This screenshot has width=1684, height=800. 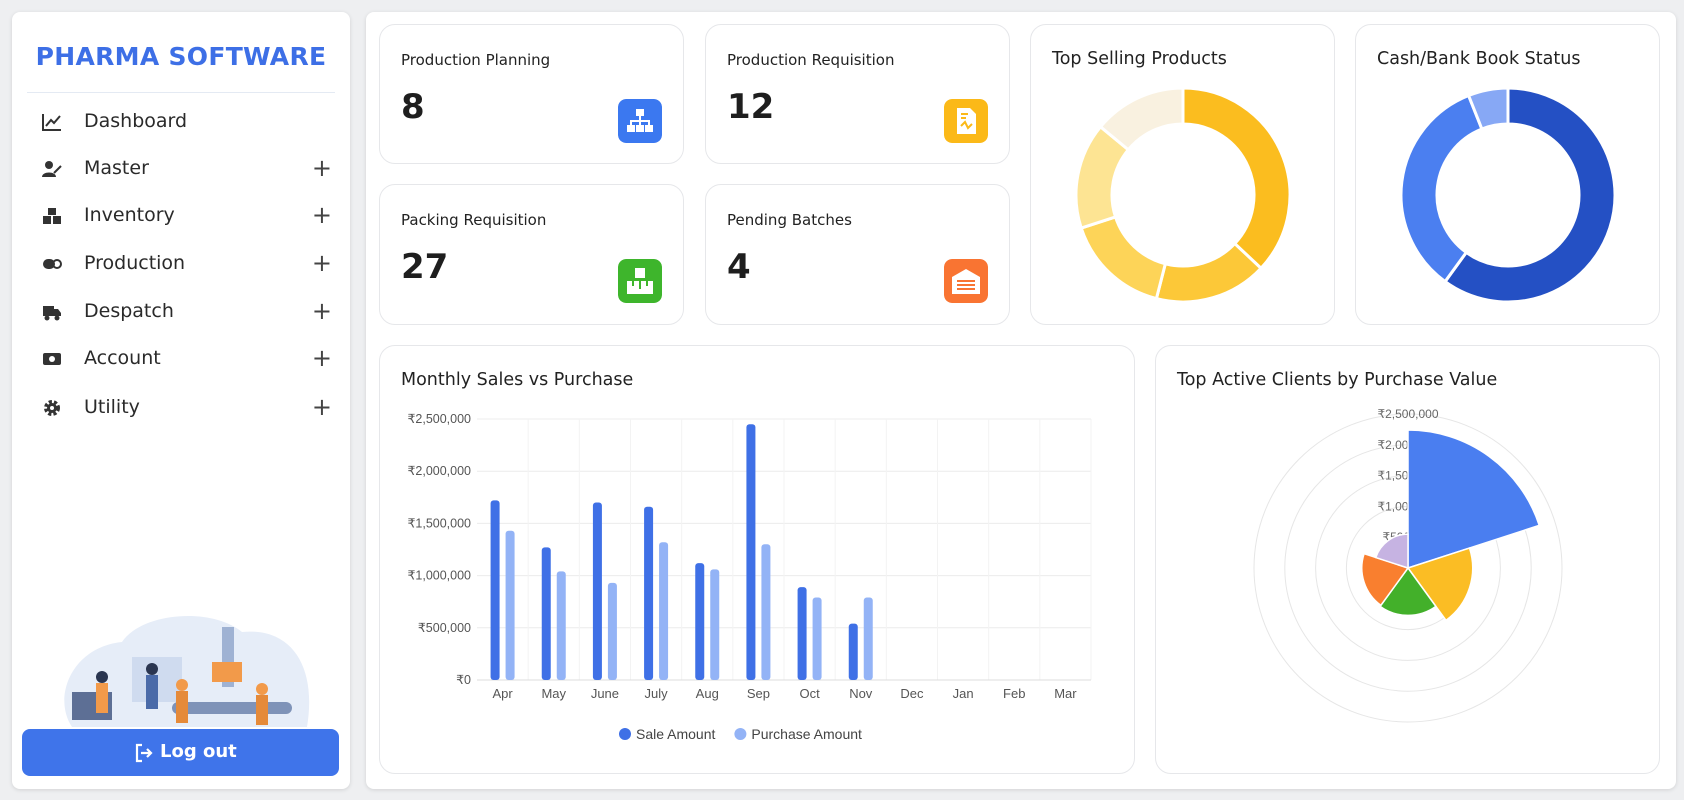 I want to click on chart-card: Cash/Bank Book Status, so click(x=1507, y=174).